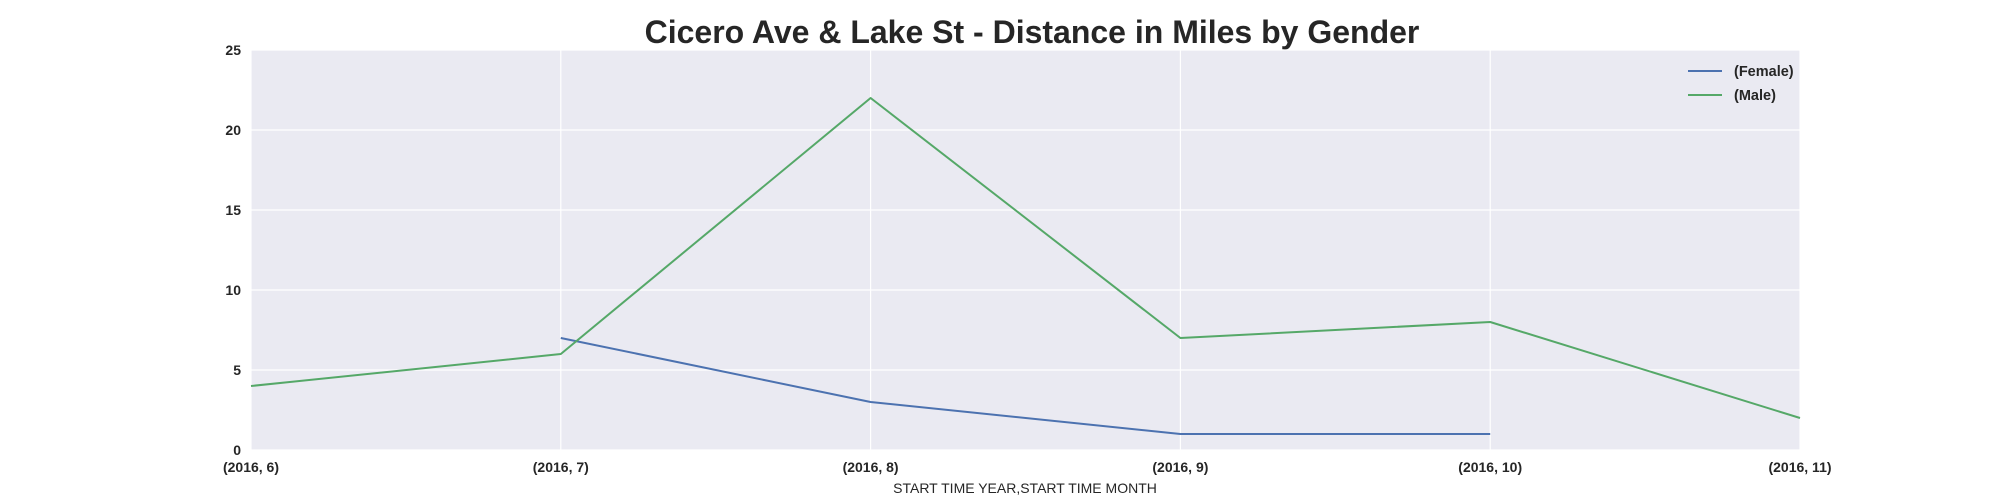 The height and width of the screenshot is (500, 2000). I want to click on legend-label: (Male), so click(1755, 96).